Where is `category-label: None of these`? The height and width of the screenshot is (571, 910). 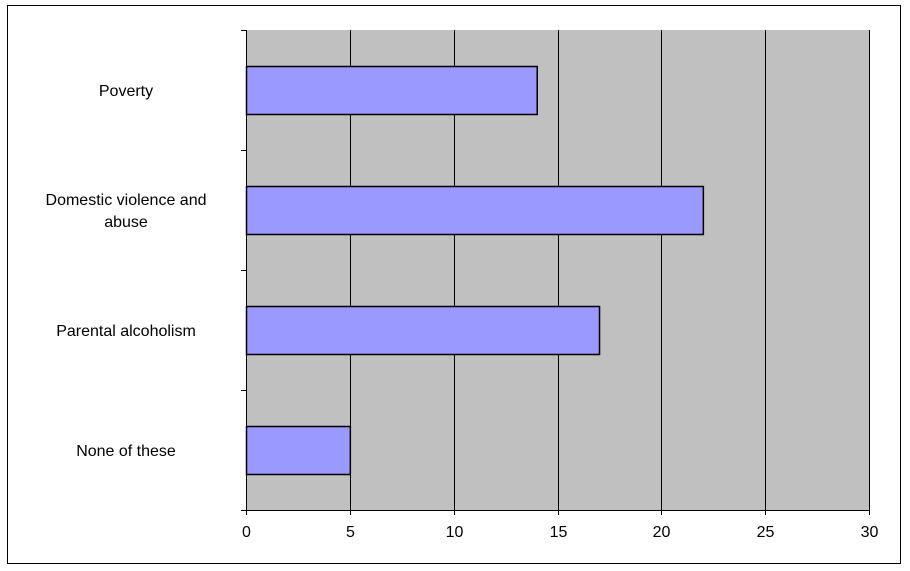 category-label: None of these is located at coordinates (126, 451).